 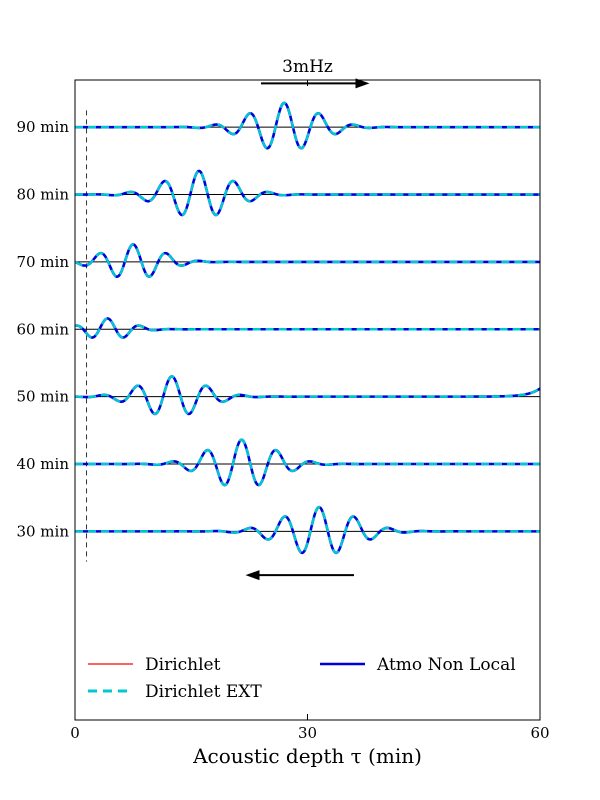 What do you see at coordinates (42, 195) in the screenshot?
I see `y-tick-label: 80 min` at bounding box center [42, 195].